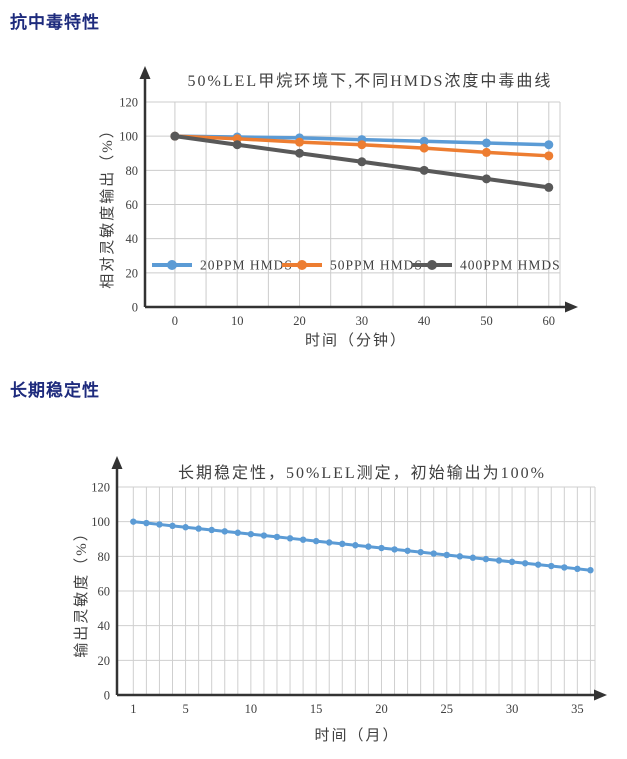 Image resolution: width=627 pixels, height=759 pixels. Describe the element at coordinates (376, 265) in the screenshot. I see `legend-label: 50PPM HMDS` at that location.